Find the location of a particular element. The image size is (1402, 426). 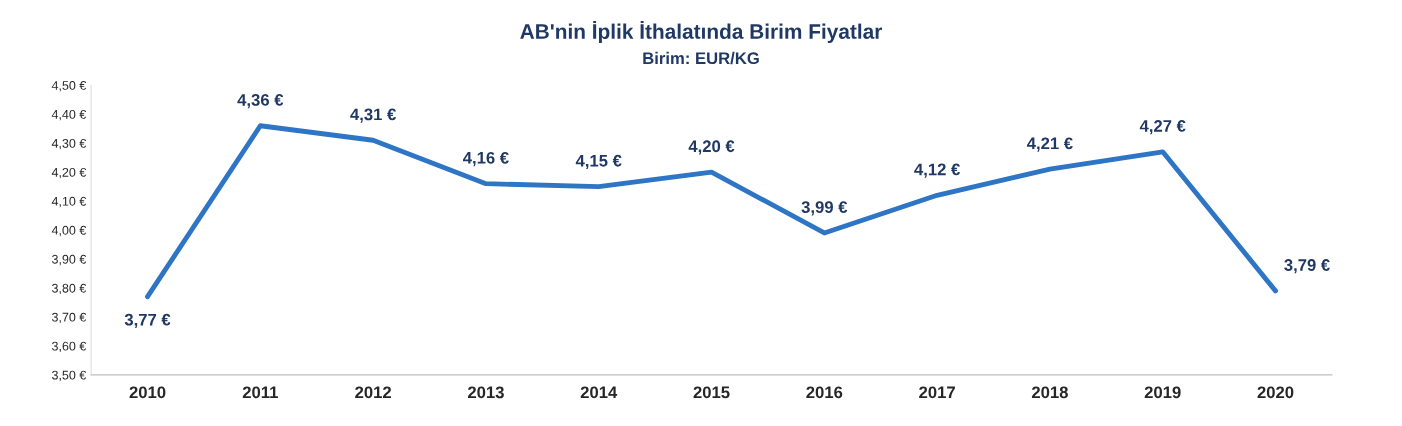

x-tick-label: 2010 is located at coordinates (147, 392).